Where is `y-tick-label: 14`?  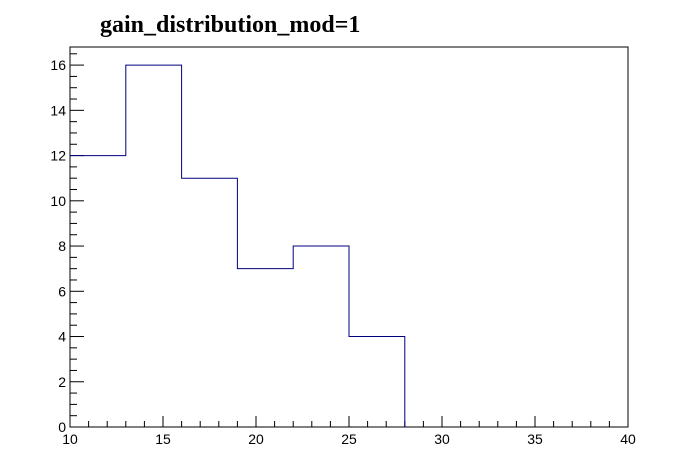 y-tick-label: 14 is located at coordinates (58, 110).